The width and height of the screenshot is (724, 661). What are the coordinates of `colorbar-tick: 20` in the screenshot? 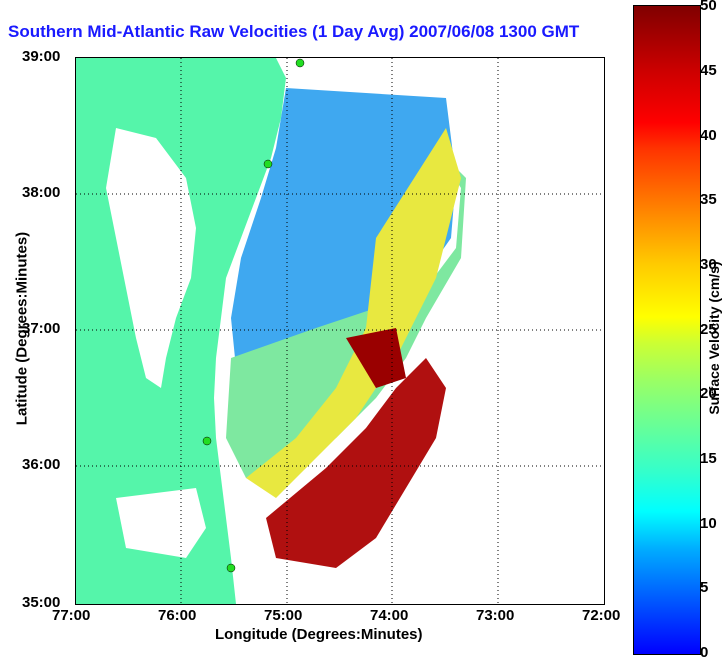 It's located at (708, 393).